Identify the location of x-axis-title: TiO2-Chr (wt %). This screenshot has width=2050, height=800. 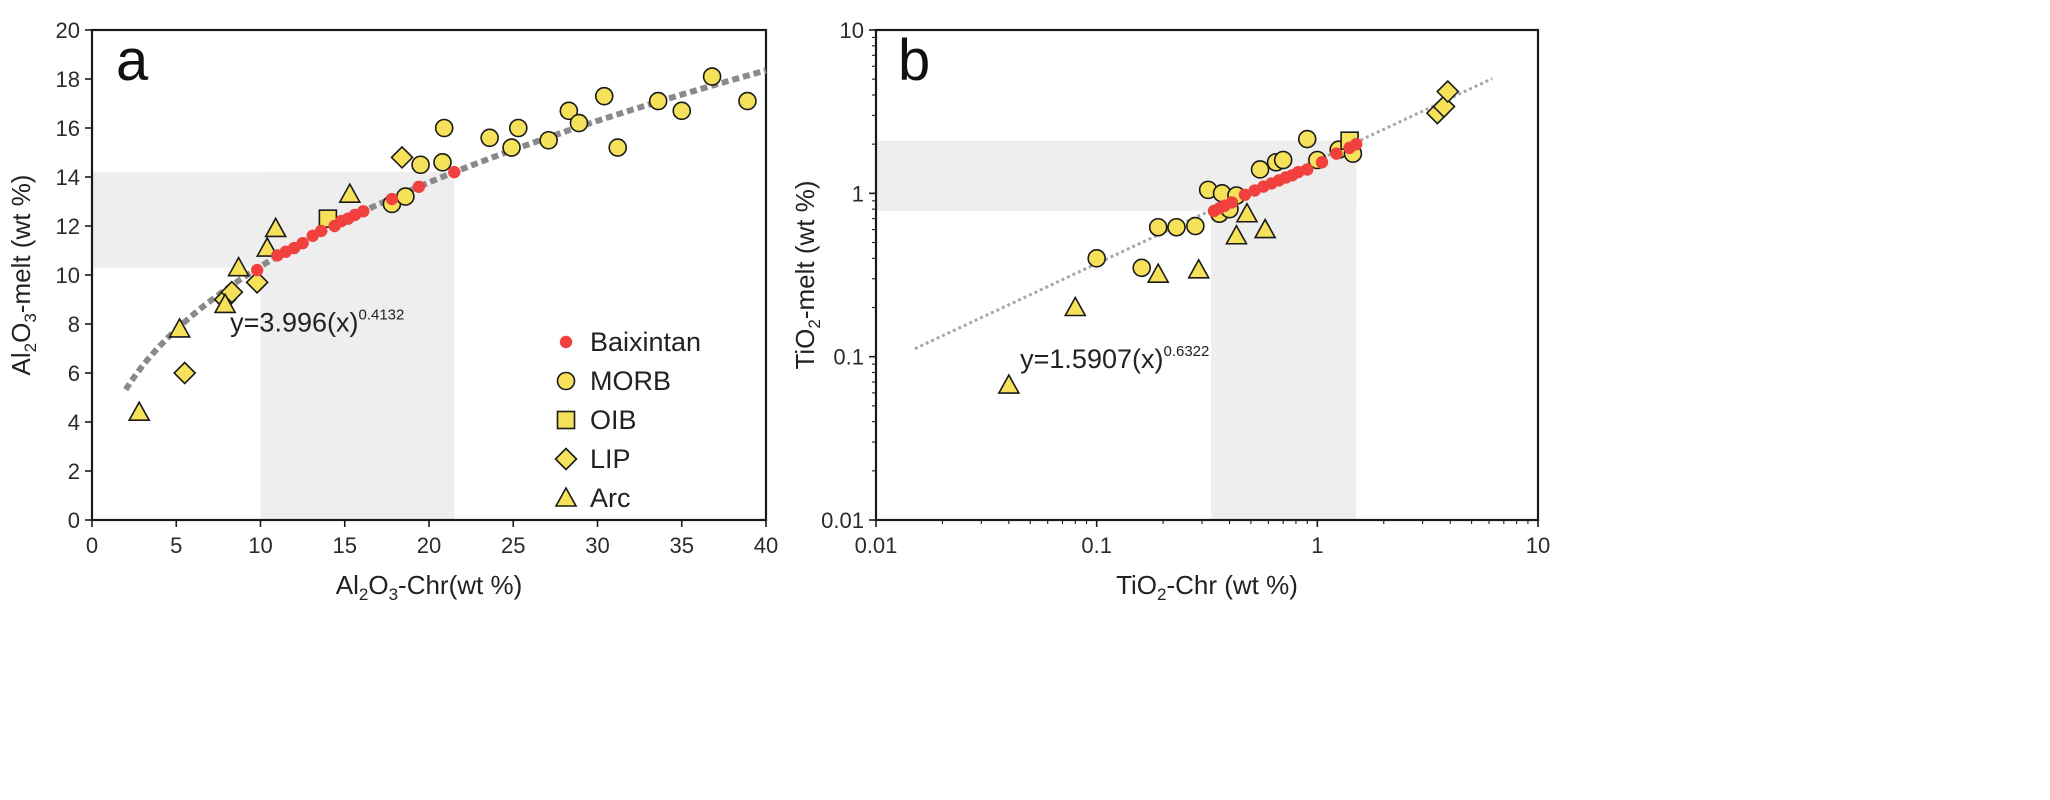
(1207, 587).